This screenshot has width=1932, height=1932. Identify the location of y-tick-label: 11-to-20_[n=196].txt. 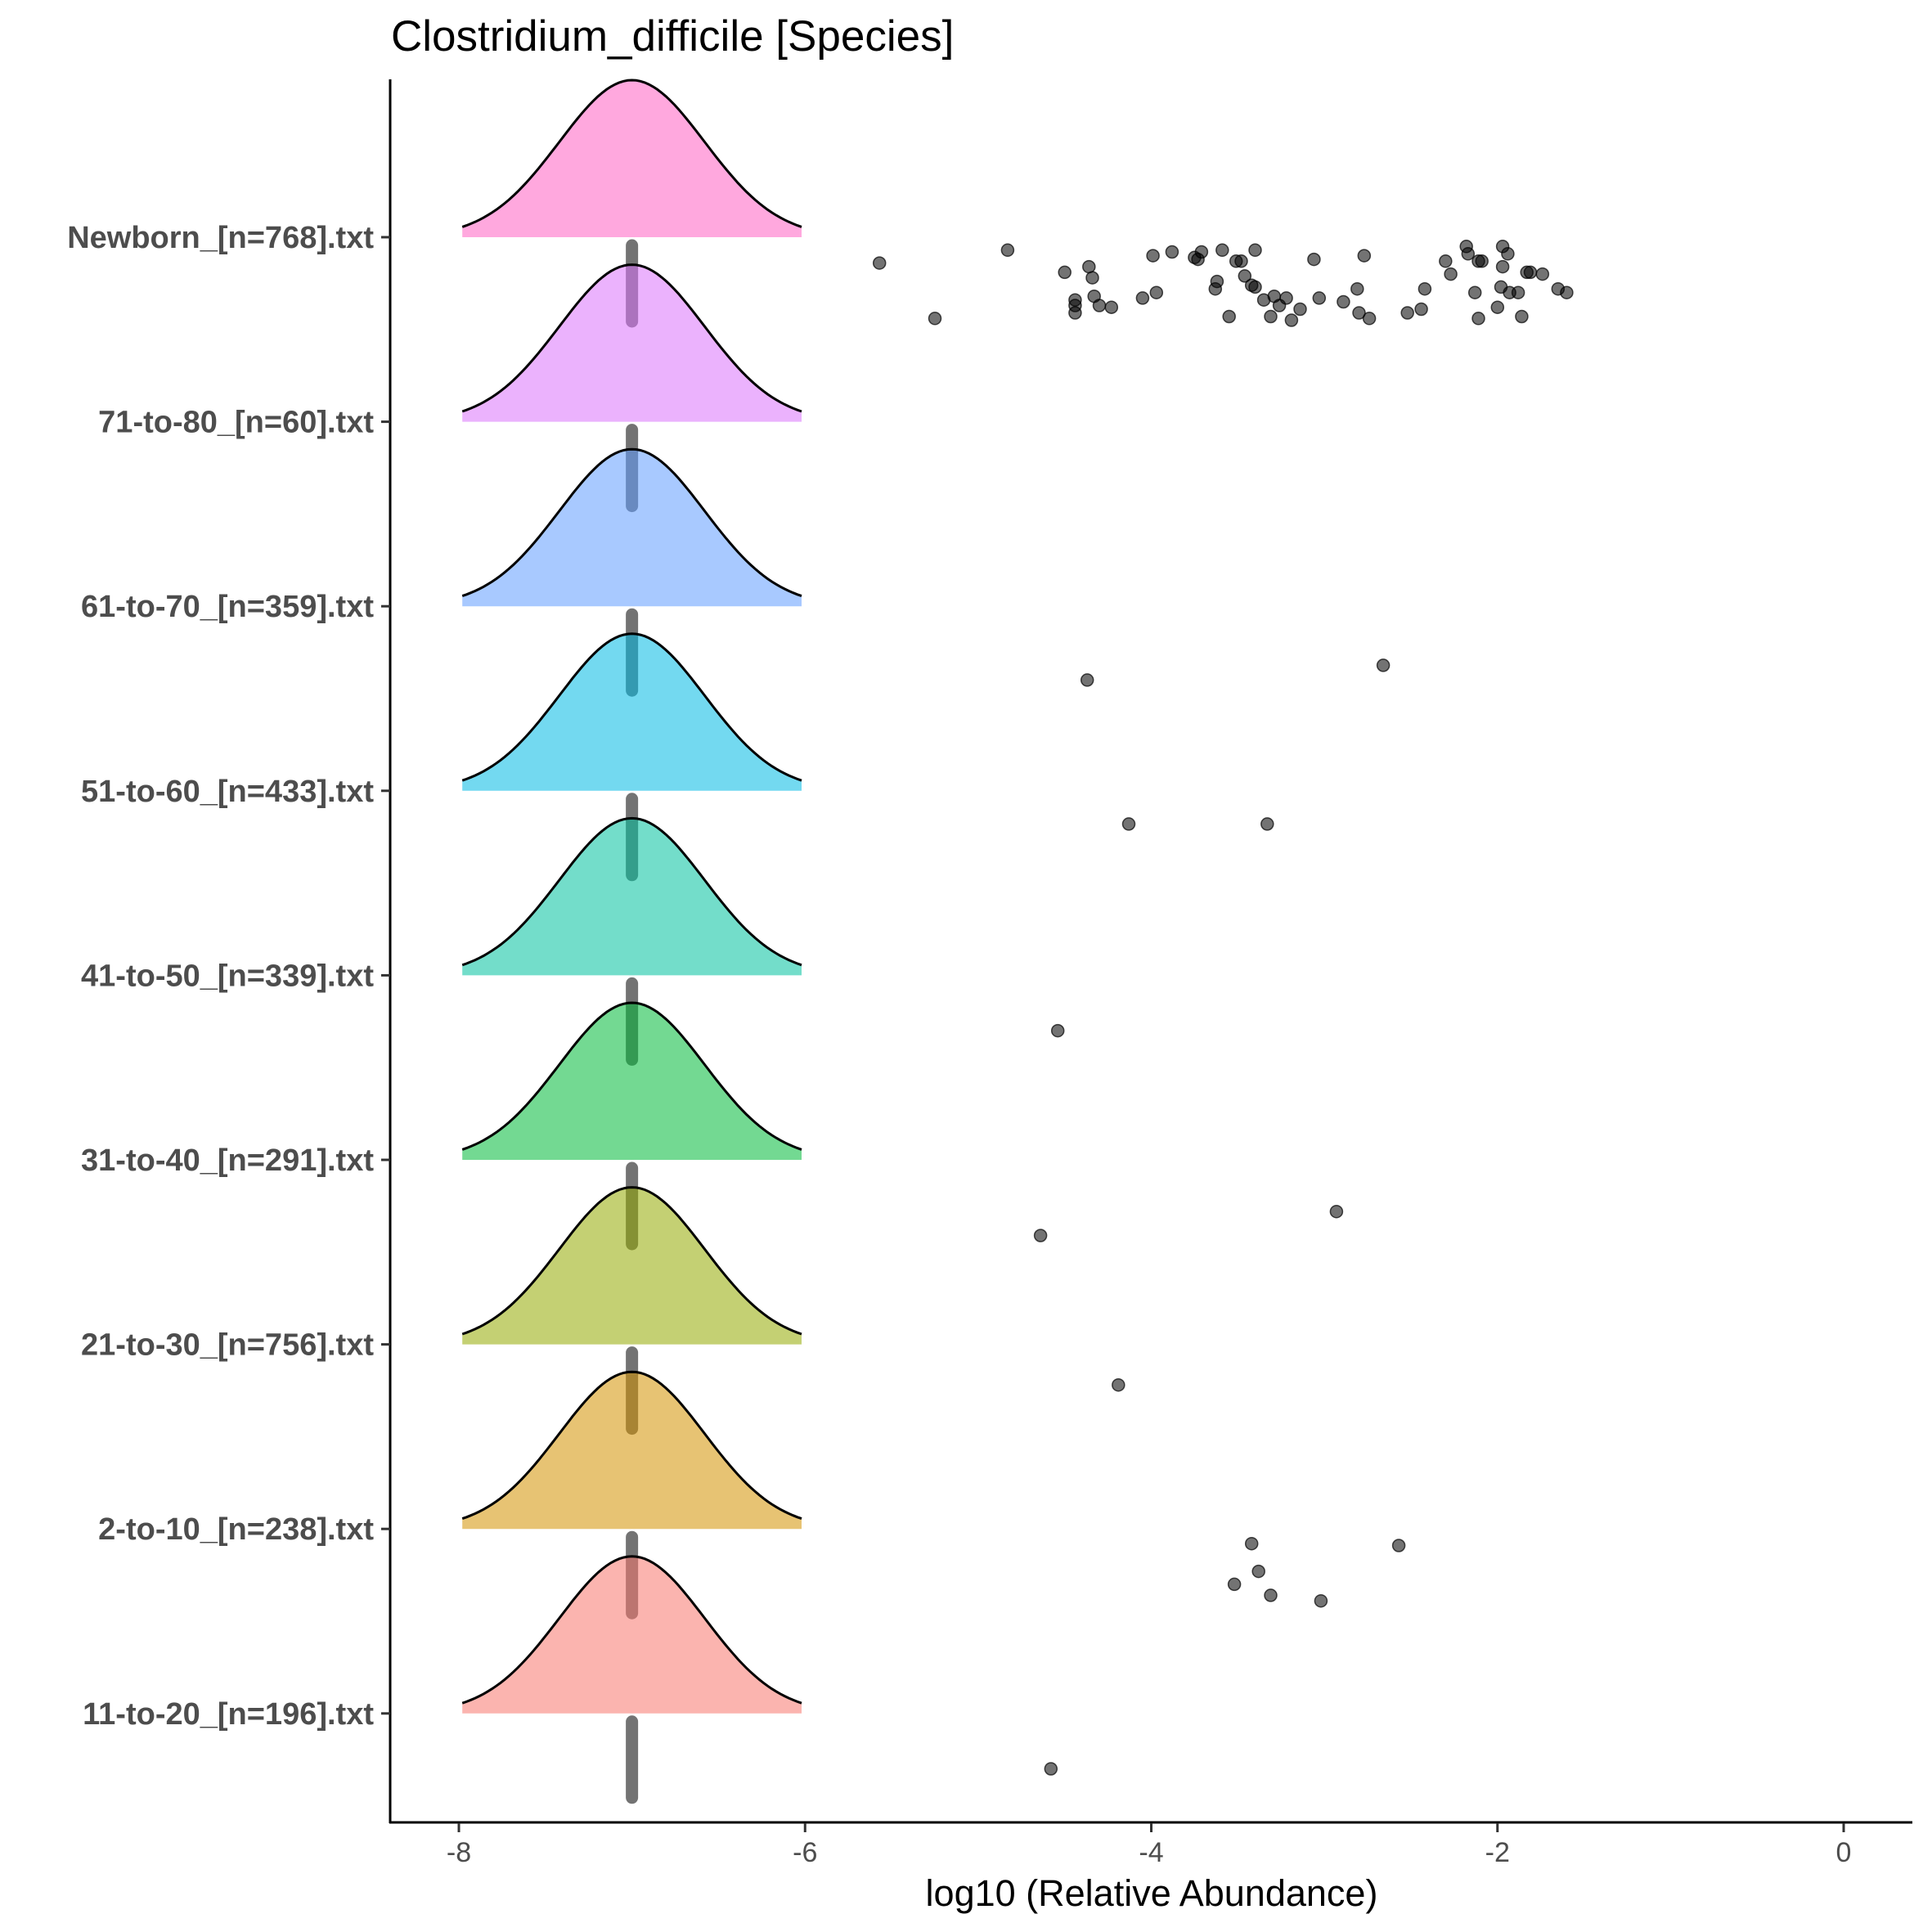
(228, 1715).